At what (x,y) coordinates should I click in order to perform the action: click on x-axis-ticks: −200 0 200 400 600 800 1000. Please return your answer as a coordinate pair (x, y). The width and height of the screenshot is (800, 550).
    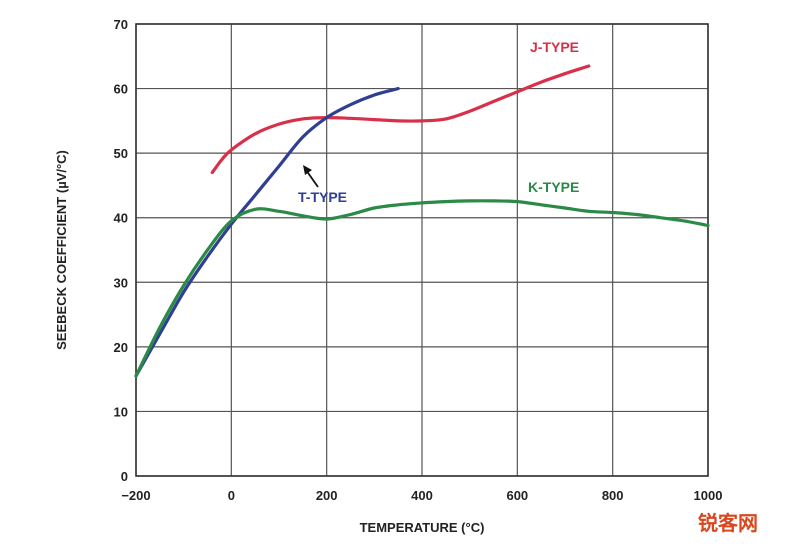
    Looking at the image, I should click on (421, 495).